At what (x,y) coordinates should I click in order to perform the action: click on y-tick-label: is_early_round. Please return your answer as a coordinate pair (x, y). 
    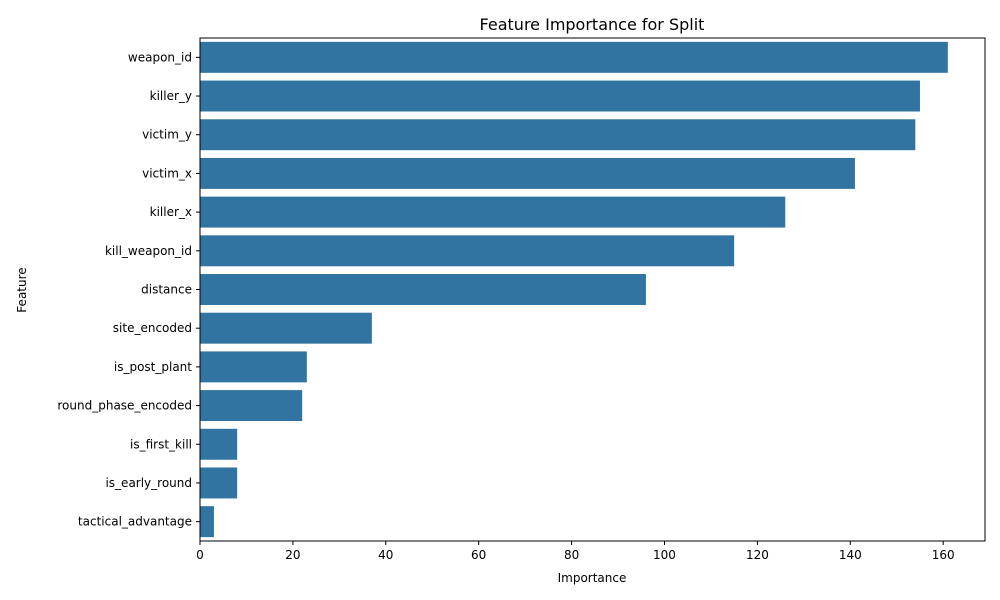
    Looking at the image, I should click on (148, 483).